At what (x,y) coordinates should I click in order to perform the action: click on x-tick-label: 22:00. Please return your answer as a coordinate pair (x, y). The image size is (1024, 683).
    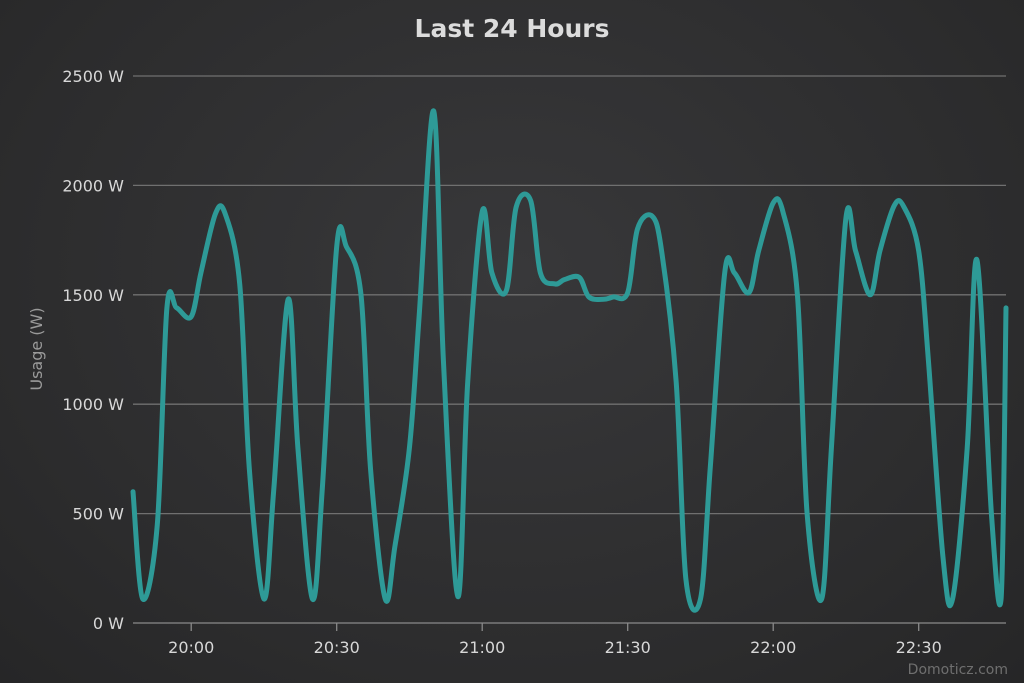
    Looking at the image, I should click on (773, 647).